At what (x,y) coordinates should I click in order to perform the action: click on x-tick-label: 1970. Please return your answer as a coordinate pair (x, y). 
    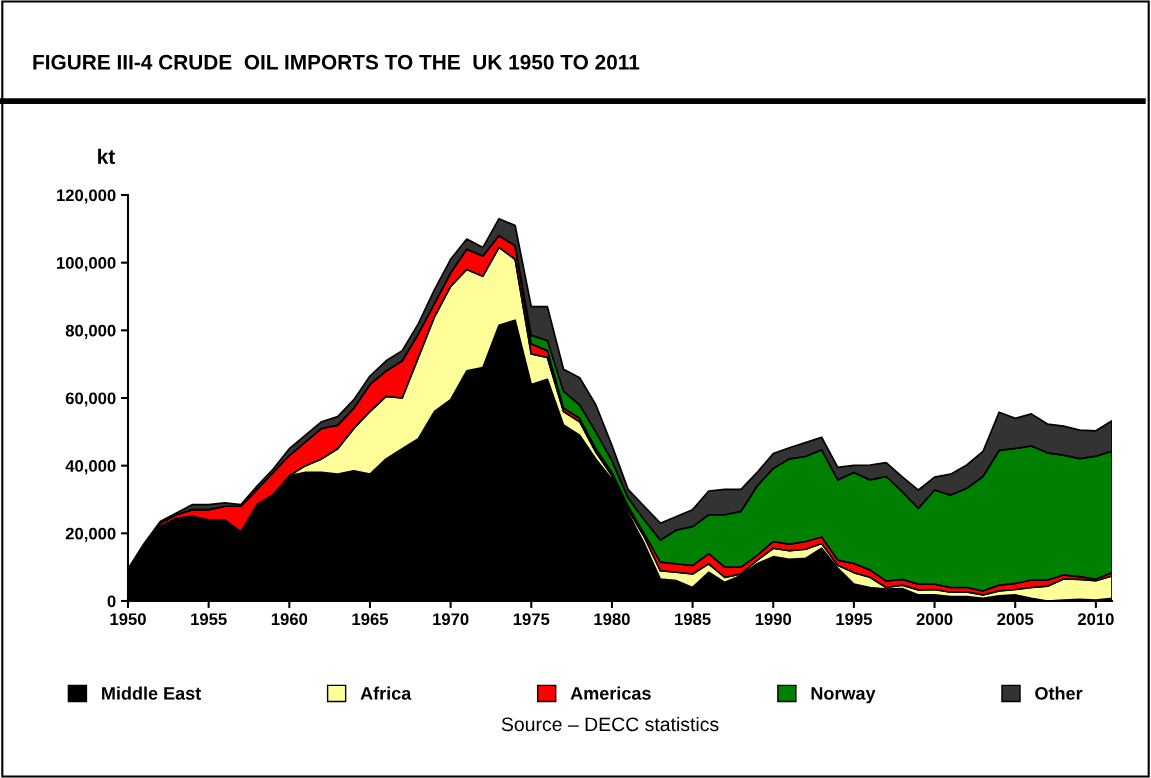
    Looking at the image, I should click on (451, 619).